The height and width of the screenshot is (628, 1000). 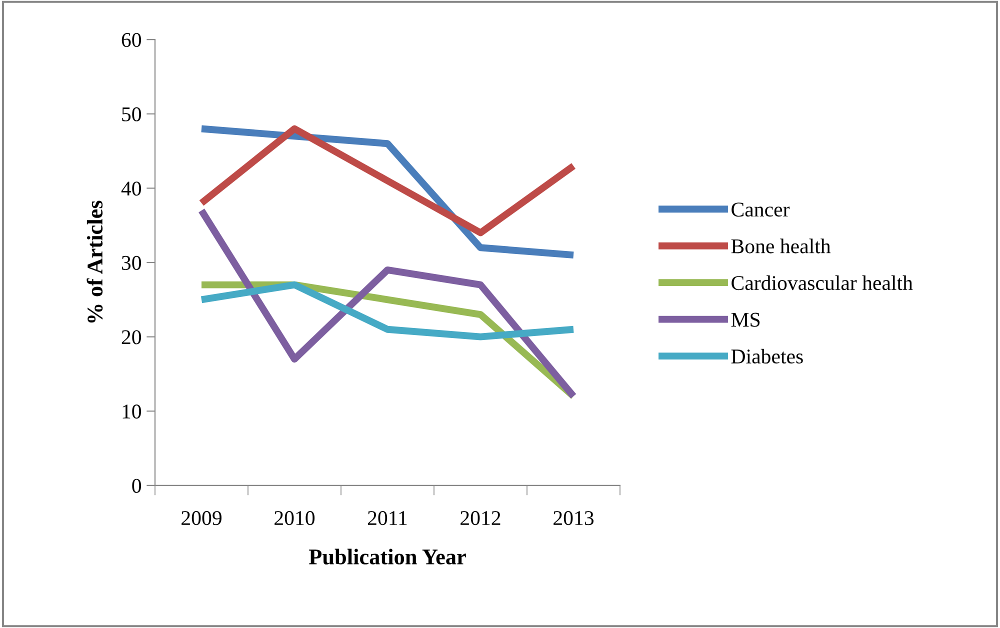 What do you see at coordinates (132, 337) in the screenshot?
I see `y-tick-label: 20` at bounding box center [132, 337].